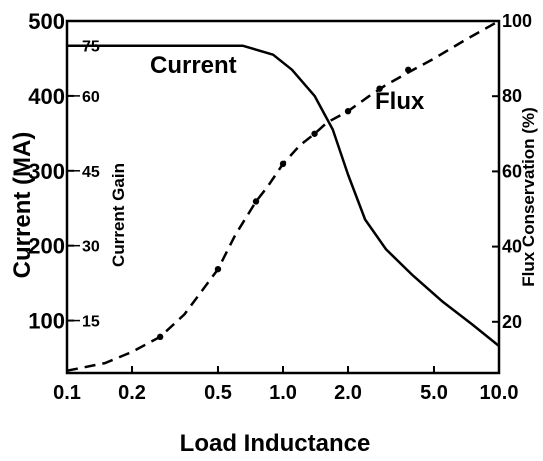  I want to click on x-tick-label: 10.0, so click(499, 393).